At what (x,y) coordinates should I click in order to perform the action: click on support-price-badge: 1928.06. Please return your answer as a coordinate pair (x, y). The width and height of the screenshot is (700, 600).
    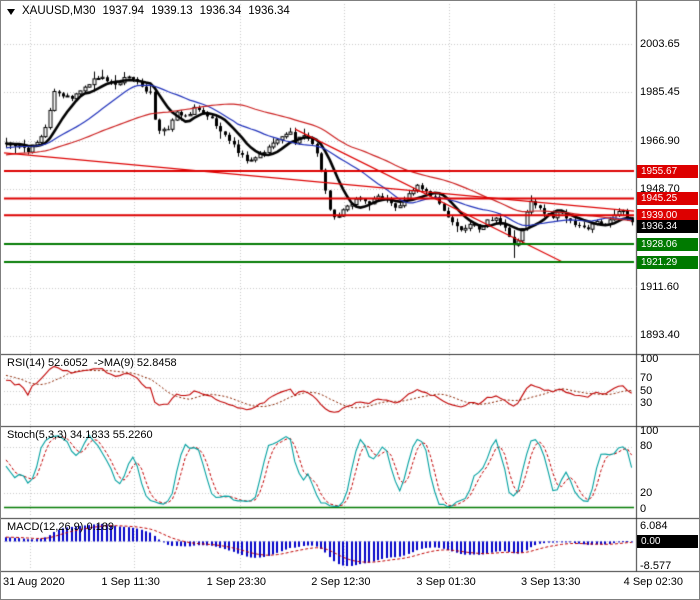
    Looking at the image, I should click on (667, 244).